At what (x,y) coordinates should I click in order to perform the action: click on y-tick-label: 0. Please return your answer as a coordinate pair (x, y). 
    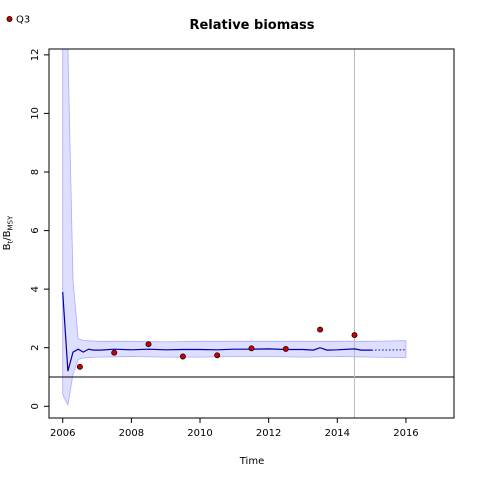
    Looking at the image, I should click on (35, 406).